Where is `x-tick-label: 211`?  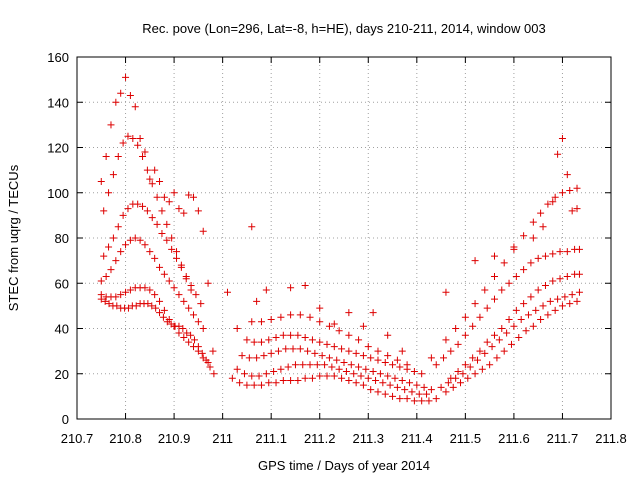 x-tick-label: 211 is located at coordinates (222, 438).